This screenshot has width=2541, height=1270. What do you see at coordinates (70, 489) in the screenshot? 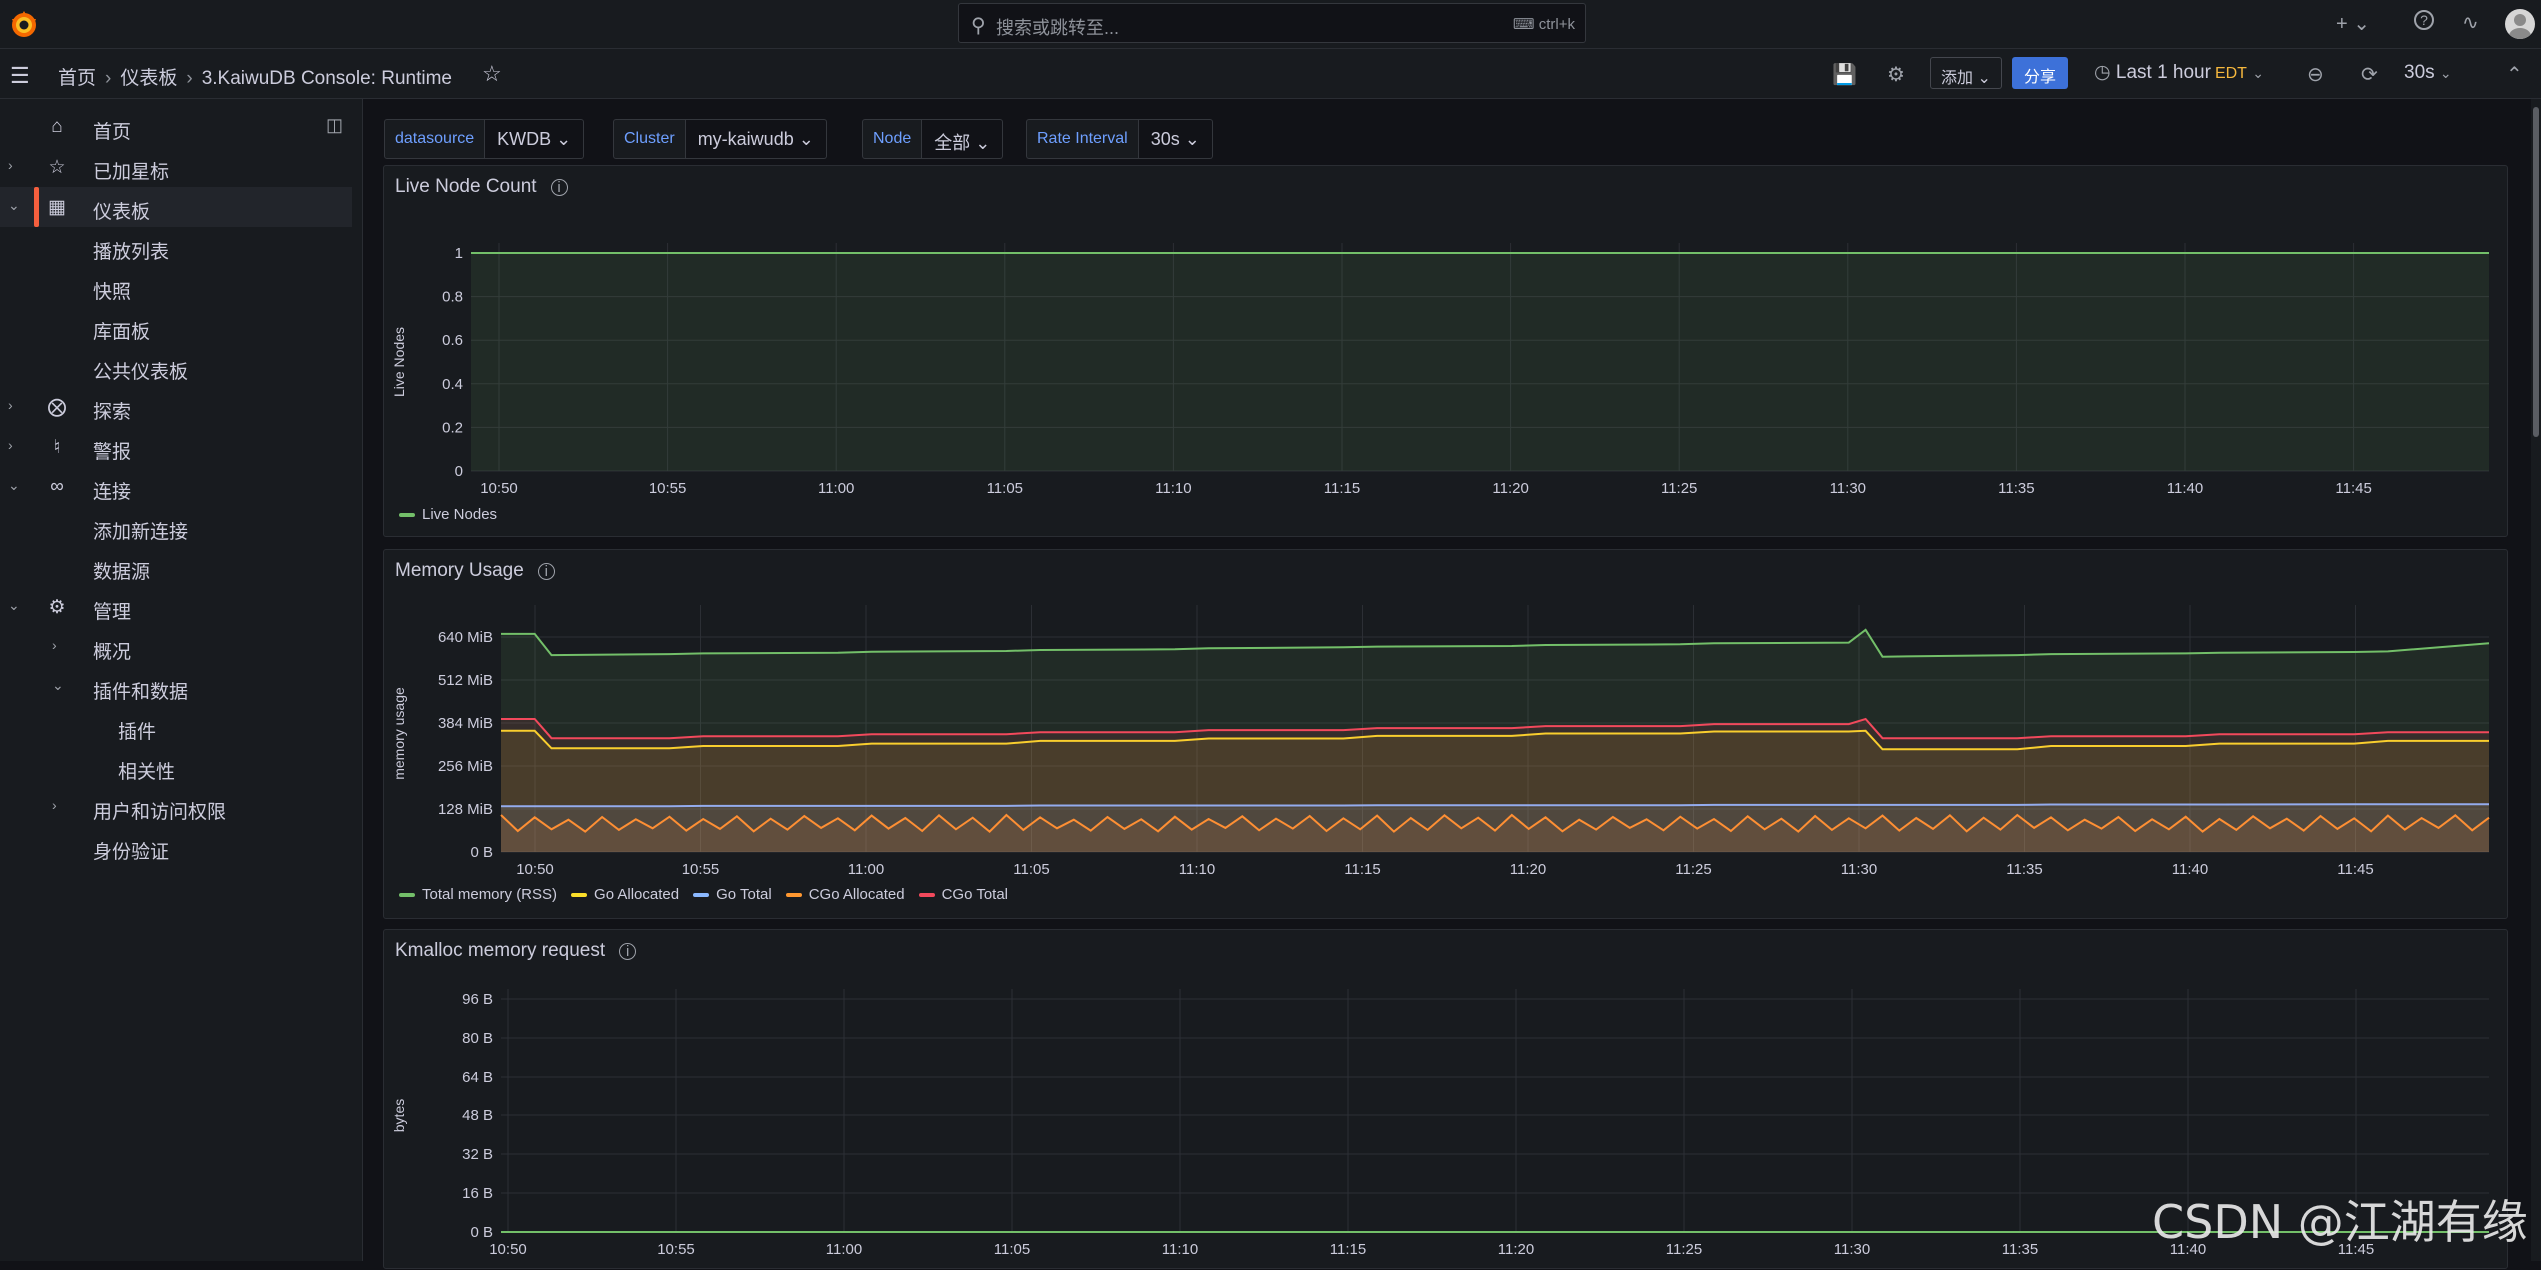
I see `sidebar-item-connections: ⌄ ∞ 连接` at bounding box center [70, 489].